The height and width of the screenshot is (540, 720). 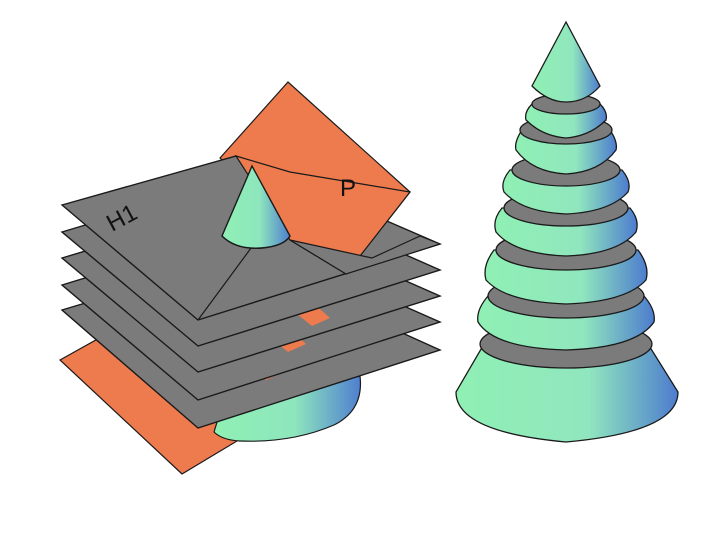 I want to click on plane-p-label: P, so click(x=348, y=188).